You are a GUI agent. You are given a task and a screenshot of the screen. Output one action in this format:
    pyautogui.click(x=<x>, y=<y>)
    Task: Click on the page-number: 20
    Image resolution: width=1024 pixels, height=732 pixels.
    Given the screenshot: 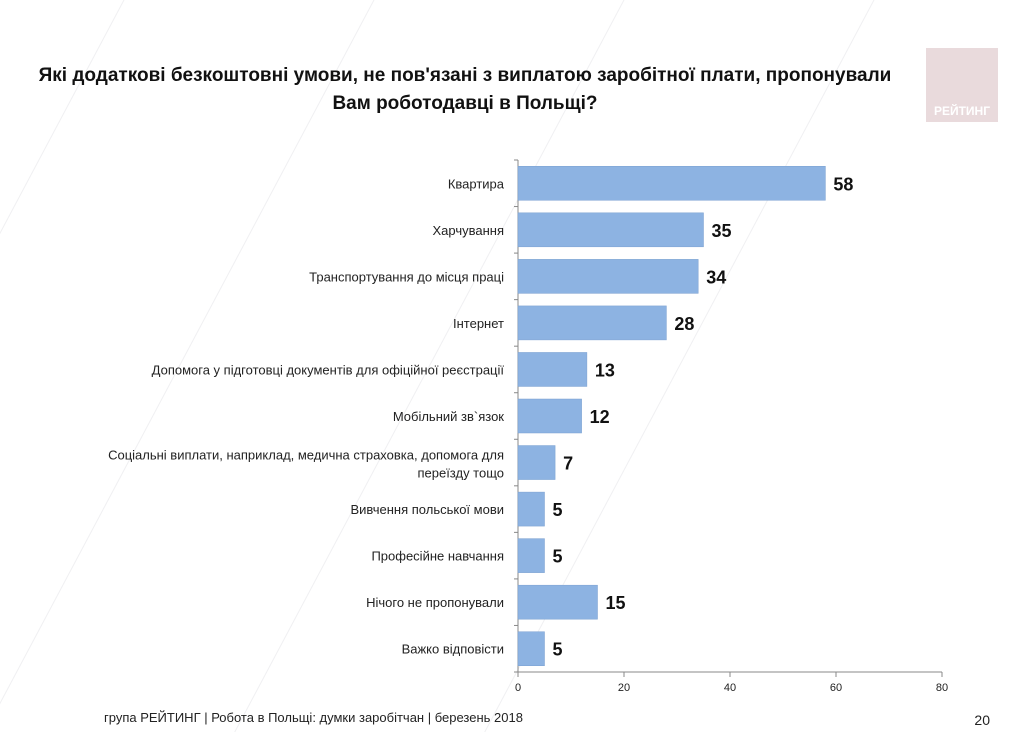 What is the action you would take?
    pyautogui.click(x=982, y=720)
    